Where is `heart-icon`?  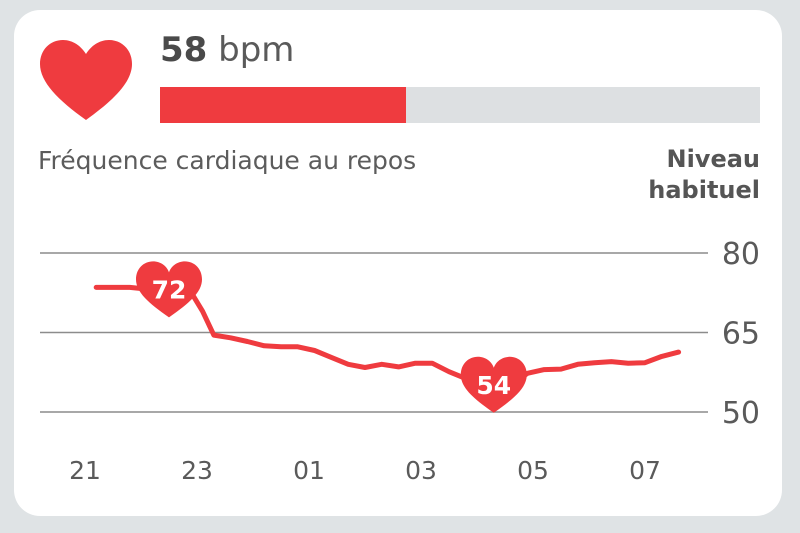
heart-icon is located at coordinates (86, 80).